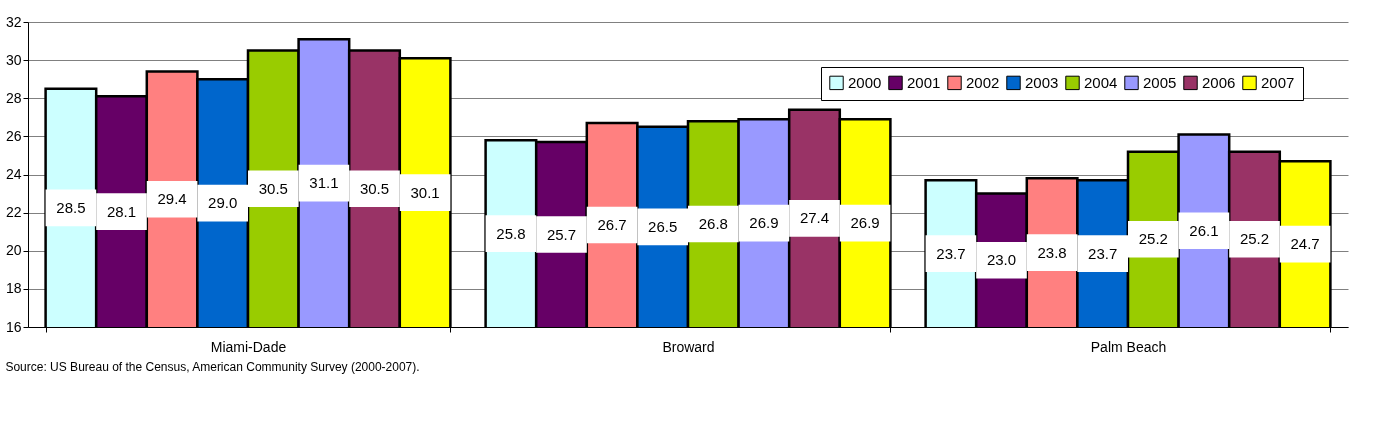  I want to click on legend-label: 2006, so click(1219, 82).